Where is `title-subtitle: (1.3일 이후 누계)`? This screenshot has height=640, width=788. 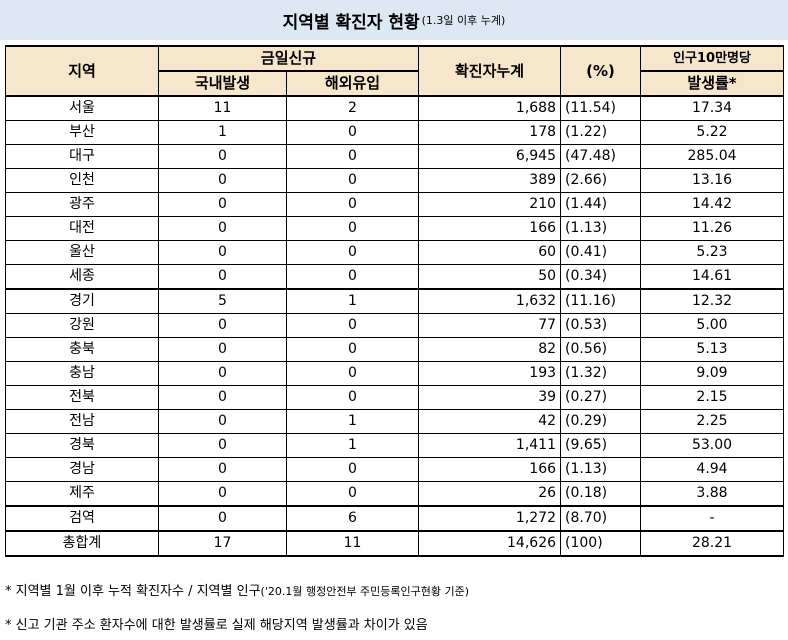 title-subtitle: (1.3일 이후 누계) is located at coordinates (463, 20).